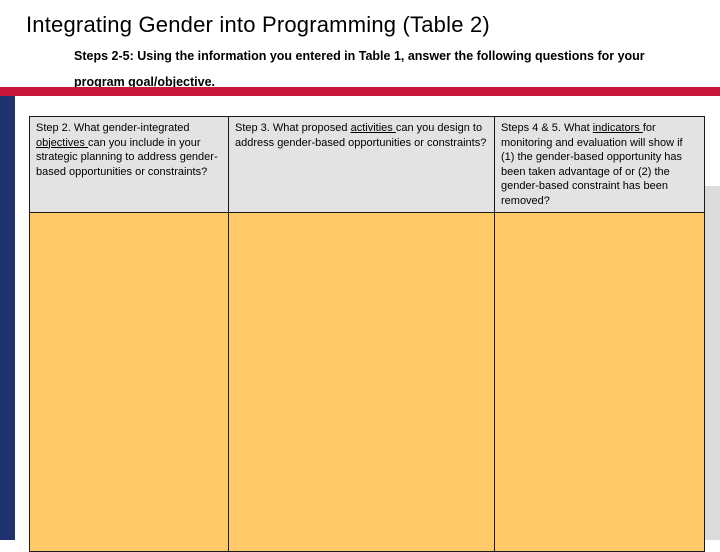 This screenshot has width=720, height=552. I want to click on question-keyword: objectives, so click(62, 142).